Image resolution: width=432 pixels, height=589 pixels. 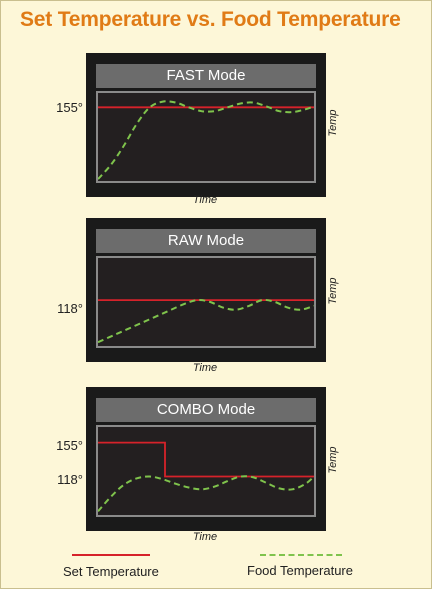 I want to click on figure-title: Set Temperature vs. Food Temperature, so click(x=210, y=19).